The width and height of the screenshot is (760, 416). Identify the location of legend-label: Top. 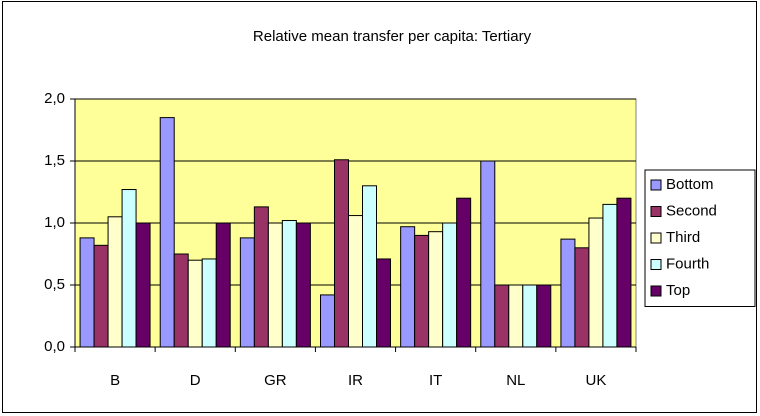
(678, 290).